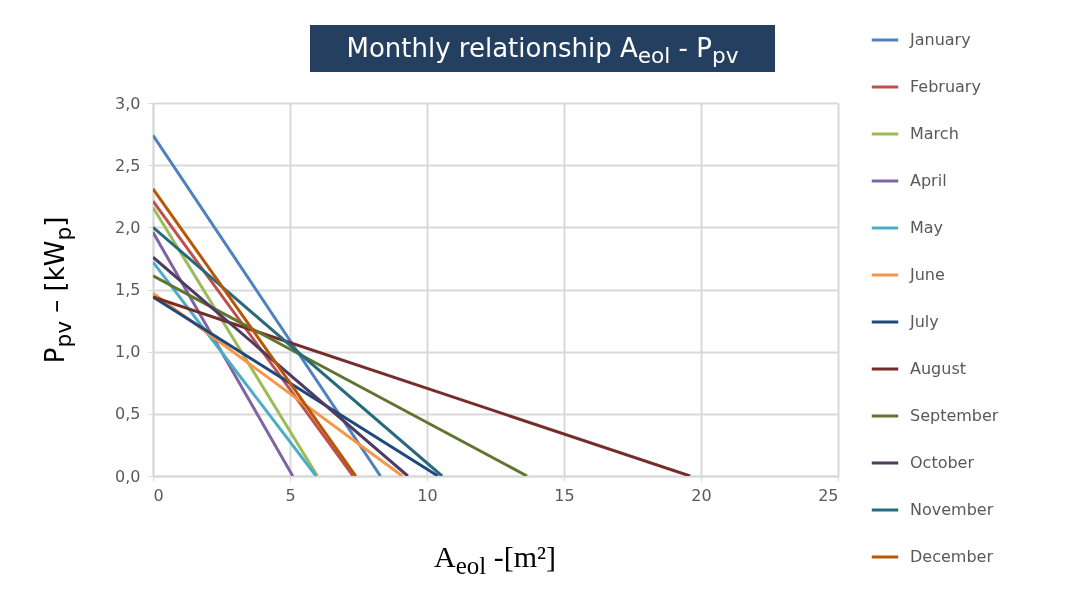 The image size is (1071, 610). I want to click on y-tick-label: 2,0, so click(128, 227).